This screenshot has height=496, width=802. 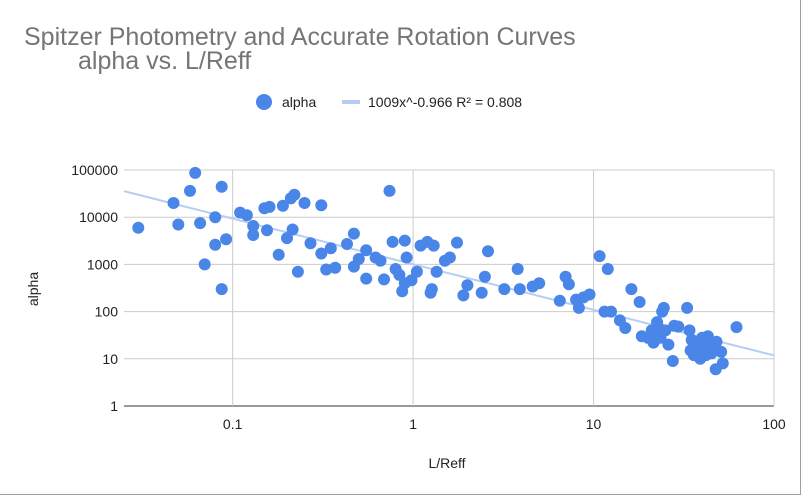 What do you see at coordinates (110, 359) in the screenshot?
I see `y-tick-label: 10` at bounding box center [110, 359].